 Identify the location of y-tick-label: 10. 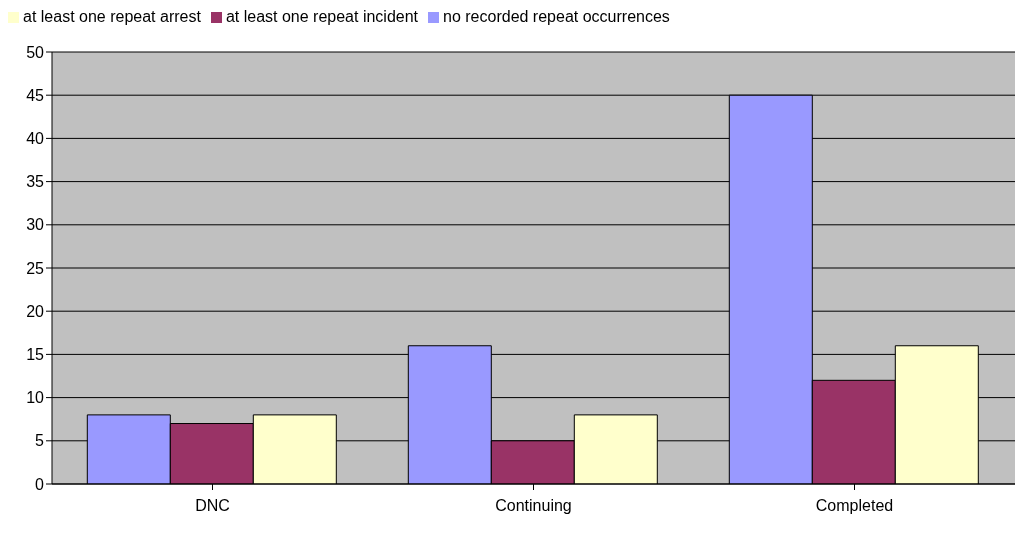
(35, 398).